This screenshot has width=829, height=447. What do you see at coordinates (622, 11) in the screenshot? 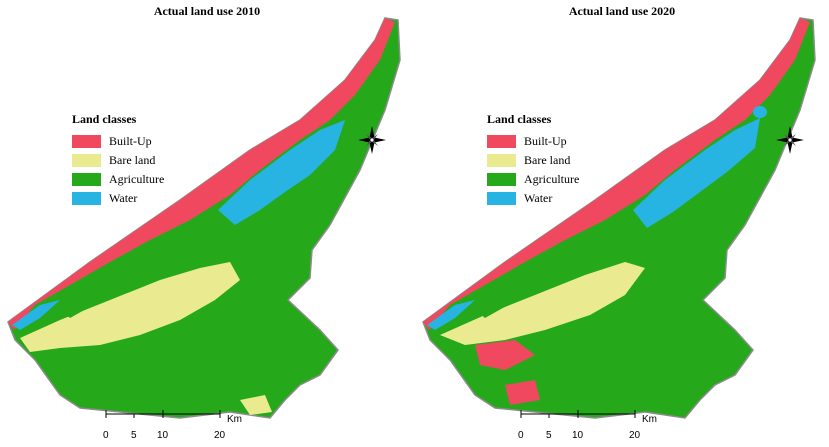
I see `map-title: Actual land use 2020` at bounding box center [622, 11].